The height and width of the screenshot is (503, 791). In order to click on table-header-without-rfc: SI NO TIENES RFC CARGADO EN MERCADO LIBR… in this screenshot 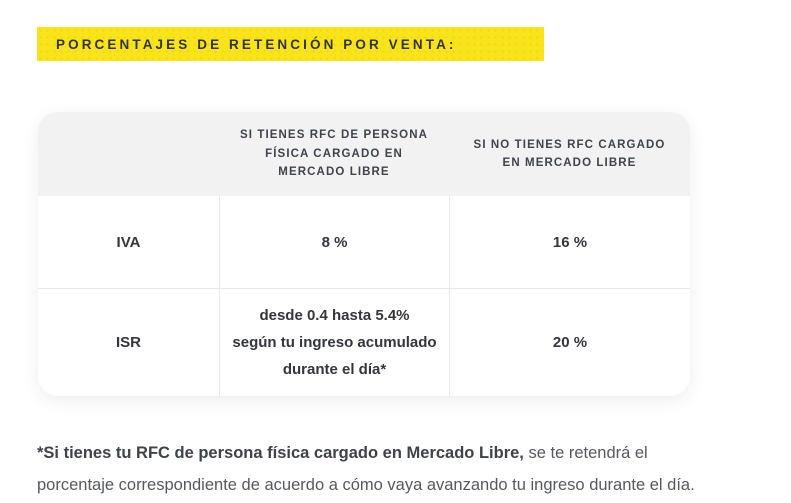, I will do `click(569, 153)`.